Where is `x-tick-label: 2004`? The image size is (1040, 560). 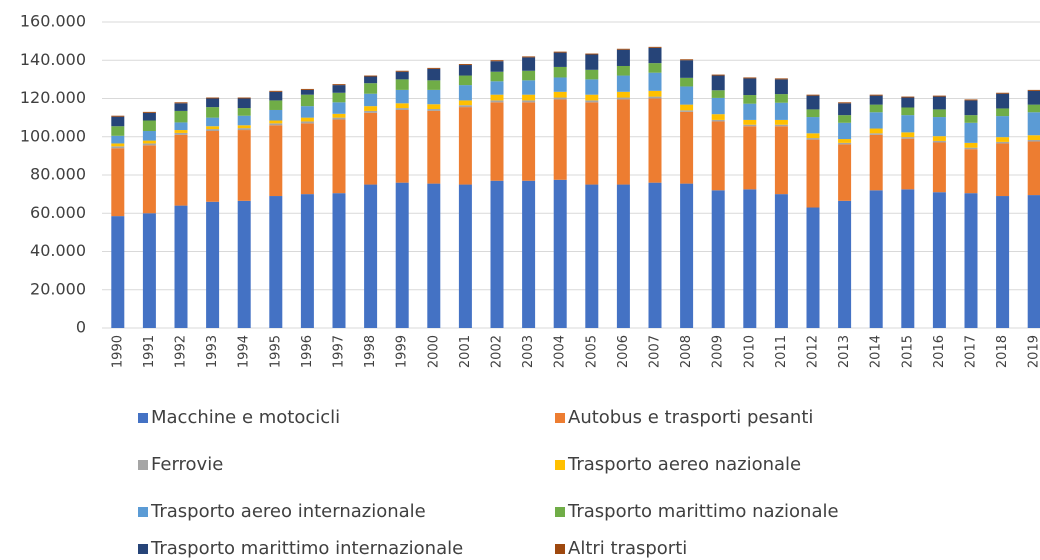
x-tick-label: 2004 is located at coordinates (560, 351).